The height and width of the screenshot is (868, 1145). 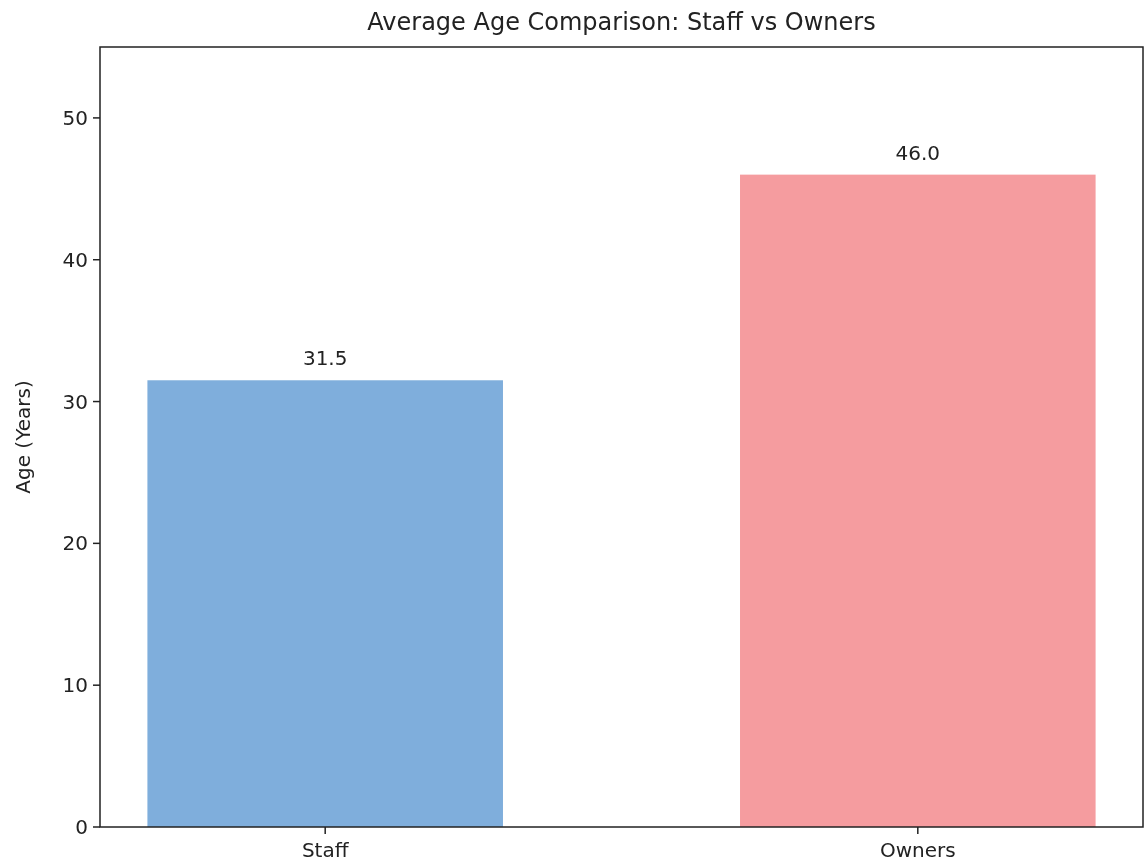 What do you see at coordinates (325, 850) in the screenshot?
I see `x-tick-label: Staff` at bounding box center [325, 850].